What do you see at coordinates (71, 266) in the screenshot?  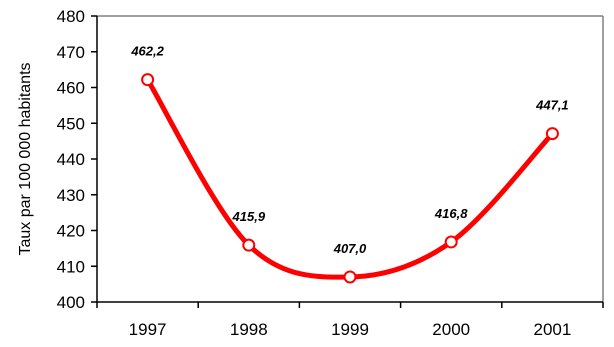 I see `y-tick-label: 410` at bounding box center [71, 266].